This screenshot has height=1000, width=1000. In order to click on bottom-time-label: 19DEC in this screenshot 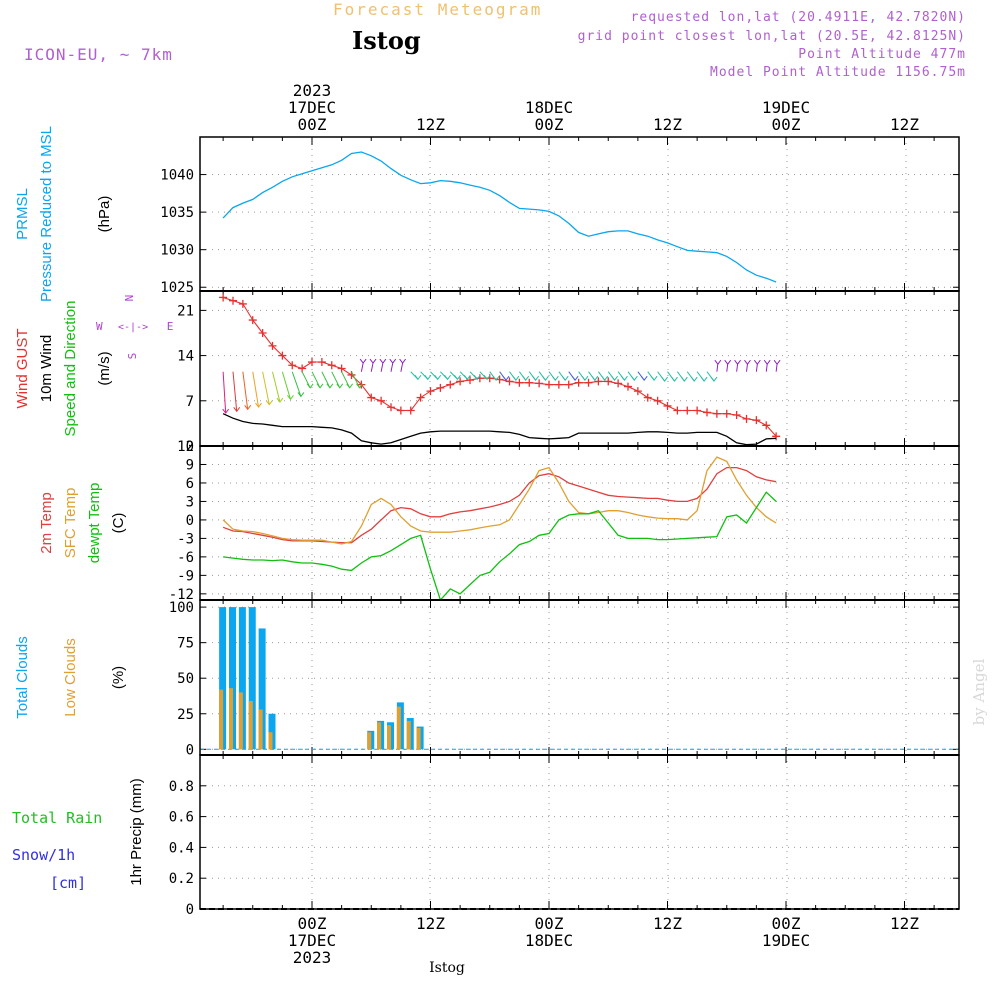, I will do `click(786, 940)`.